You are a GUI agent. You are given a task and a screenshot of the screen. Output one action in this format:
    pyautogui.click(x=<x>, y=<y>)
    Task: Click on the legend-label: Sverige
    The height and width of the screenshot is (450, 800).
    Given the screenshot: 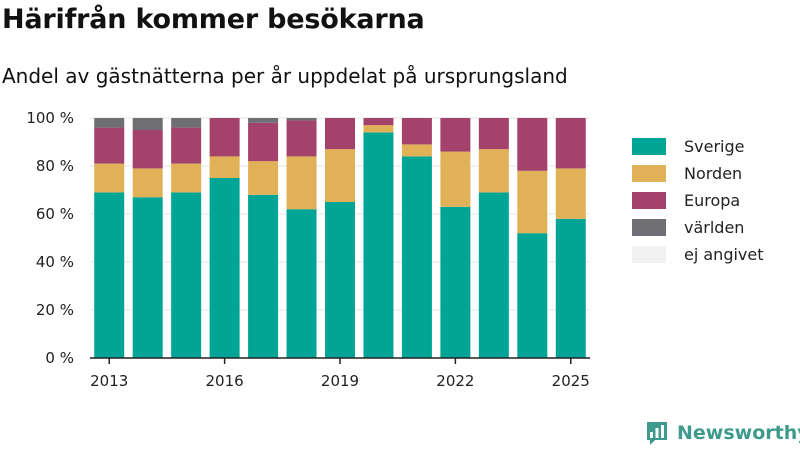 What is the action you would take?
    pyautogui.click(x=714, y=146)
    